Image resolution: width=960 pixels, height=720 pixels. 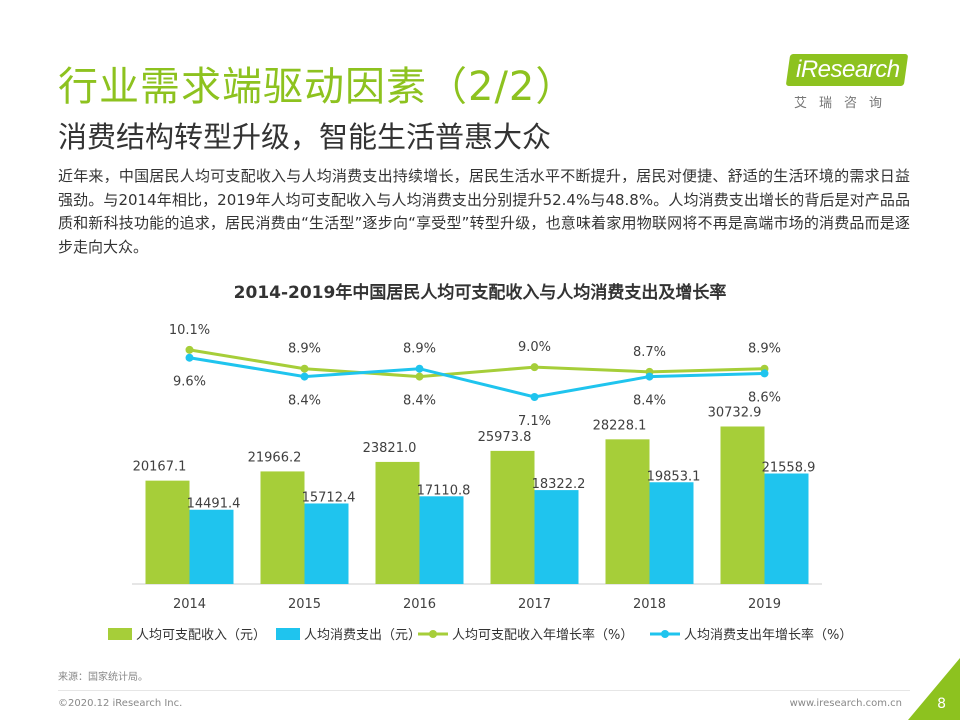 I want to click on point-income-growth-2014, so click(x=189, y=349).